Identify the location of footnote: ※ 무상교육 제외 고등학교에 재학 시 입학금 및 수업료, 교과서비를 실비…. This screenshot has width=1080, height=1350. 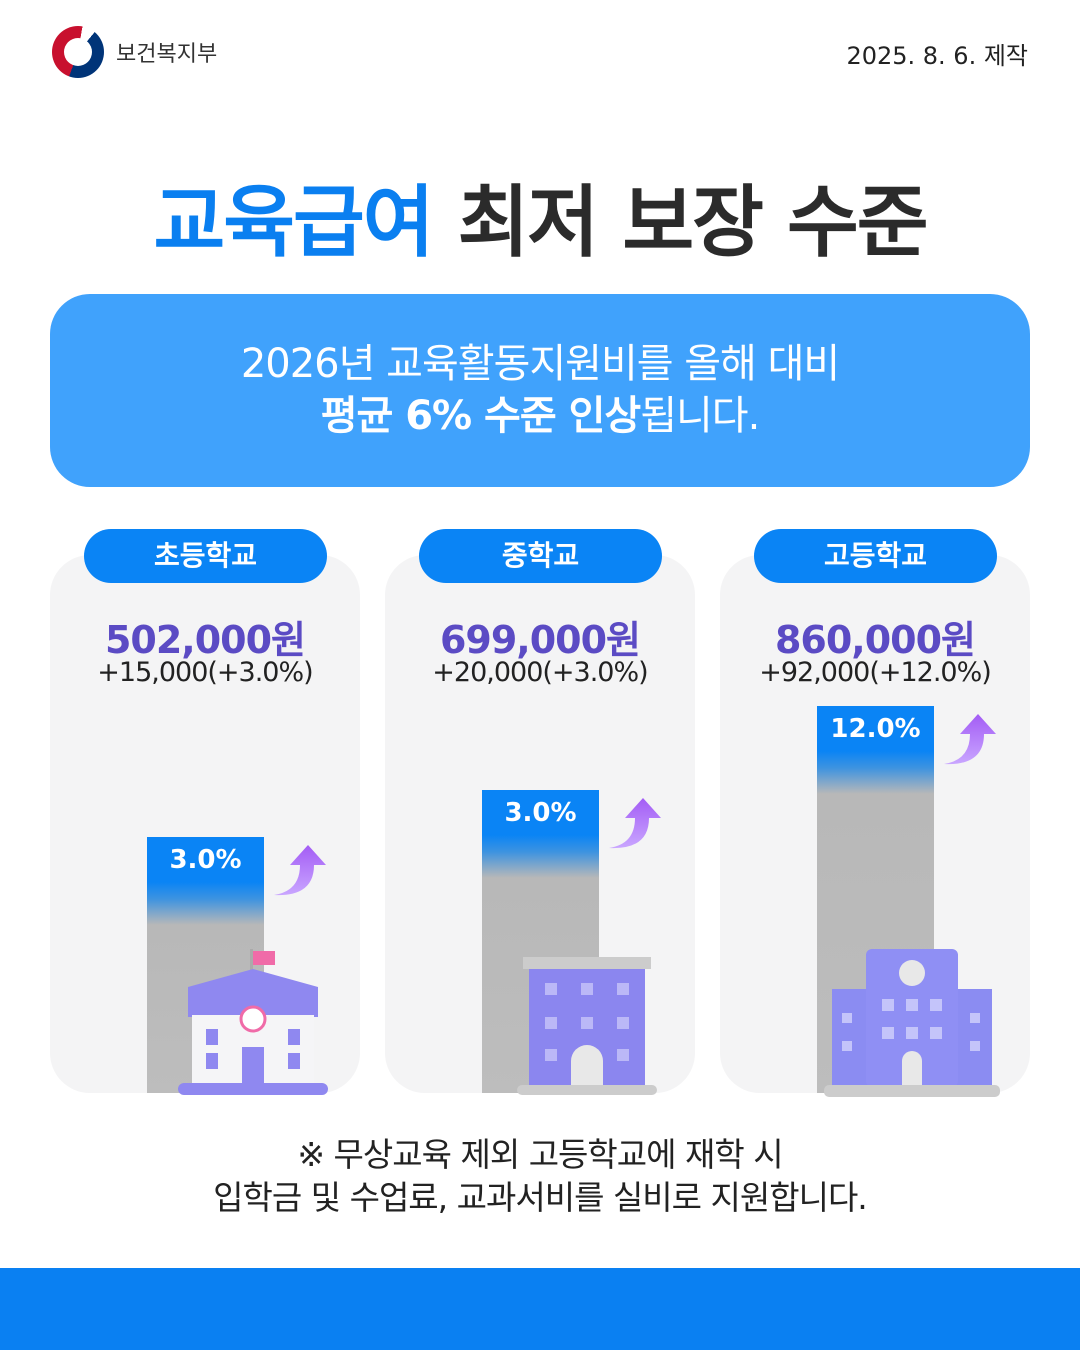
(540, 1176).